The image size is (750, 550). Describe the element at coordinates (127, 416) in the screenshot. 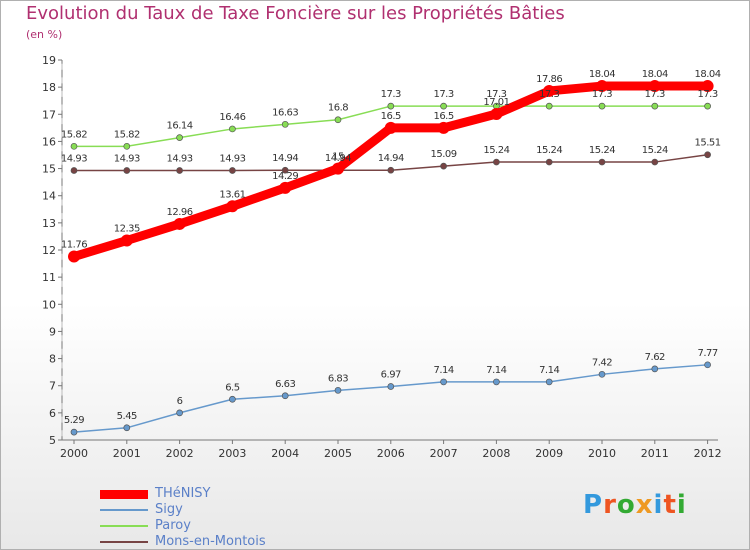

I see `data-label: 5.45` at that location.